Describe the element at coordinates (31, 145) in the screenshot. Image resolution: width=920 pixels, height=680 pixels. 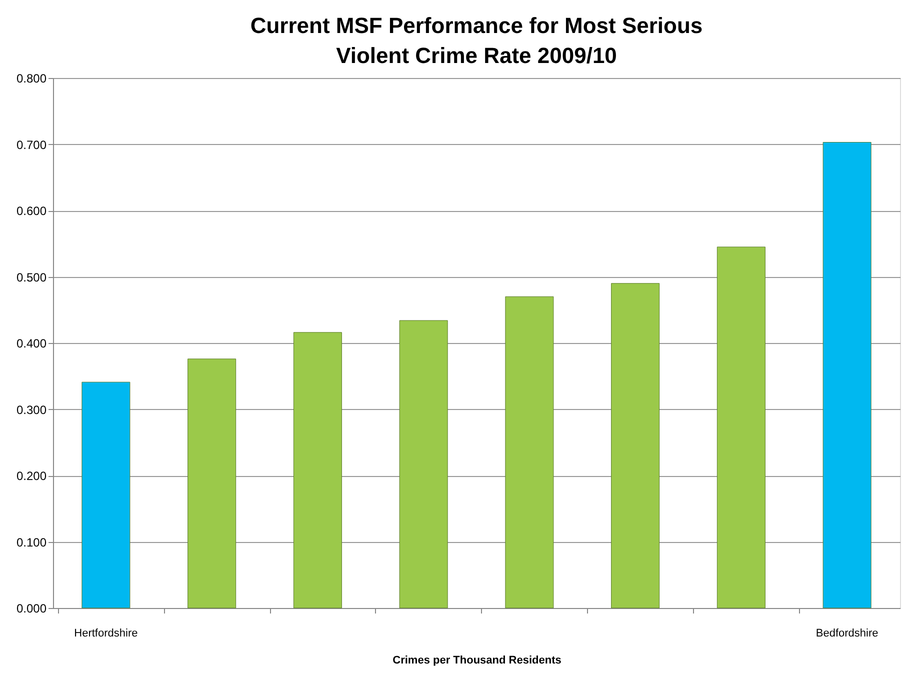
I see `y-tick-label: 0.700` at that location.